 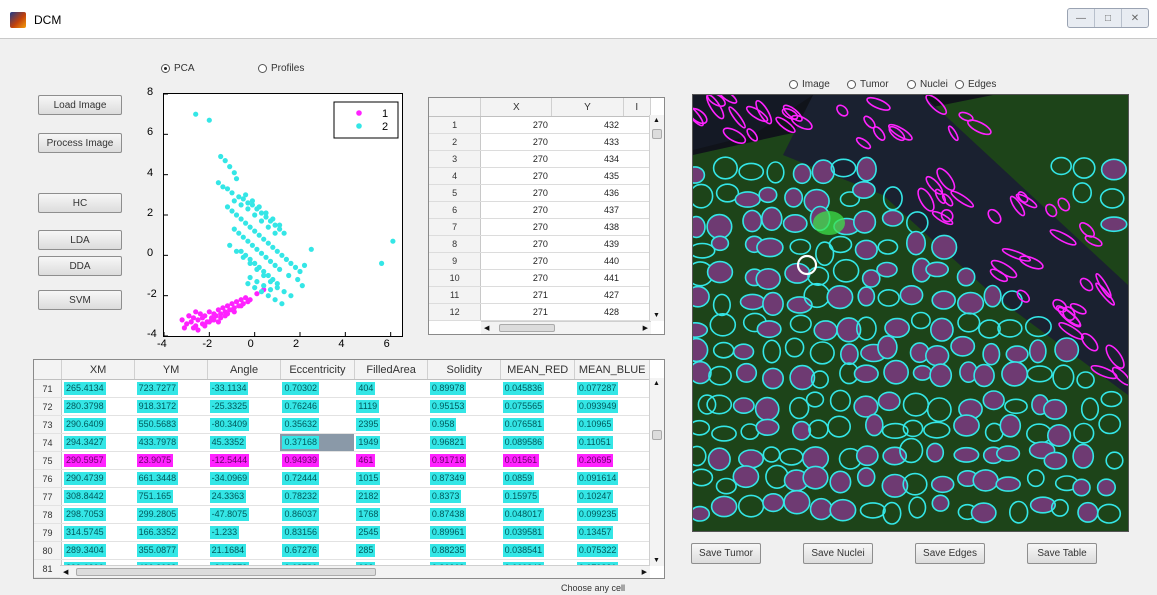 I want to click on table-cell: 0.89961, so click(x=464, y=532).